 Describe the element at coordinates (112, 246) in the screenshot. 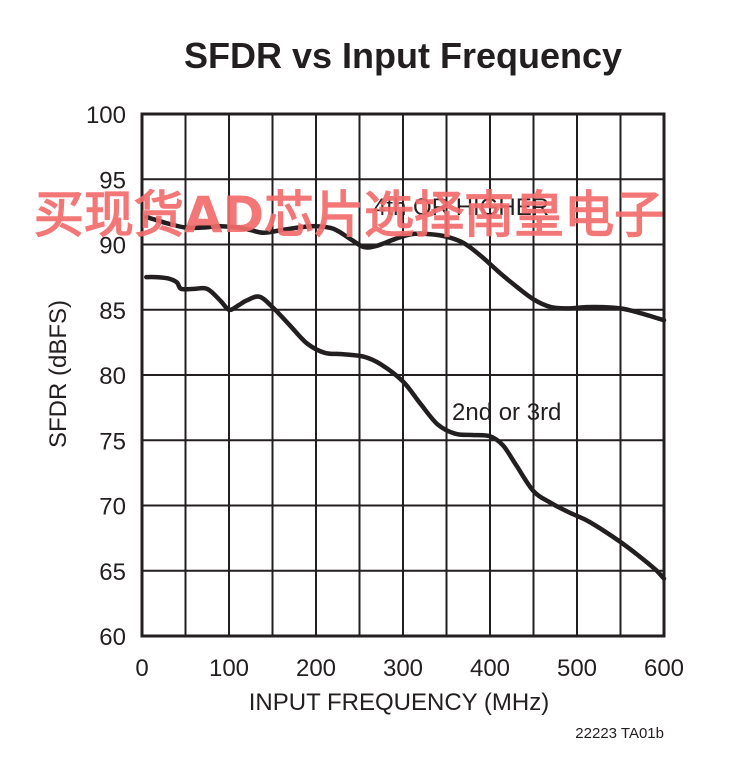

I see `y-tick-label: 90` at that location.